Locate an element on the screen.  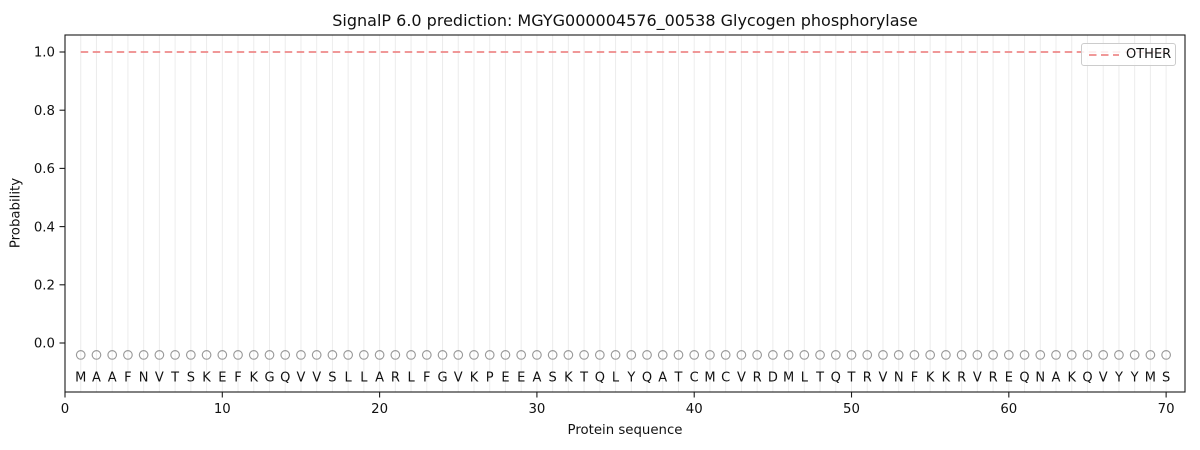
legend: OTHER is located at coordinates (1128, 54).